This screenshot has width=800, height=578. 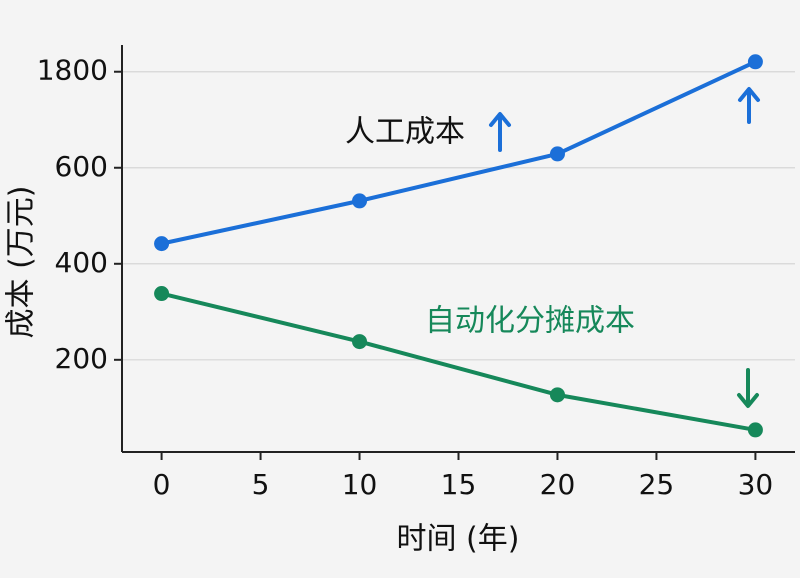 I want to click on series-label: 人工成本, so click(x=405, y=132).